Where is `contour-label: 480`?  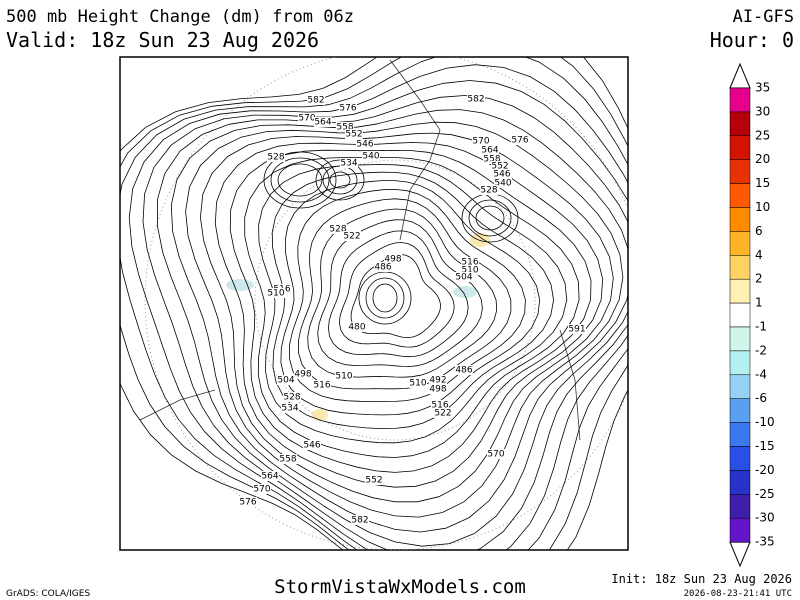
contour-label: 480 is located at coordinates (356, 328).